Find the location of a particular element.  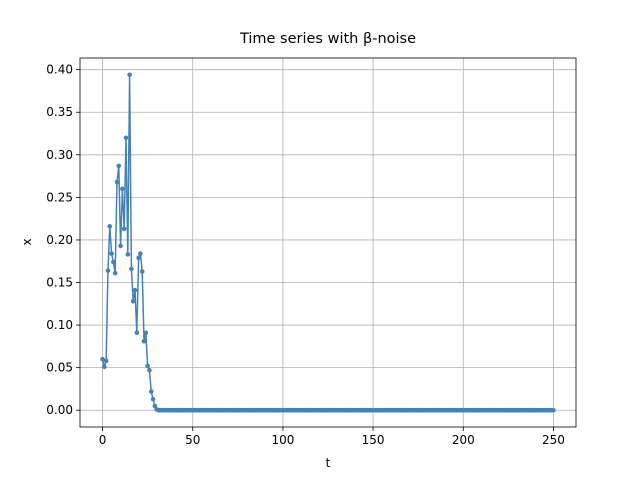

y-tick-label: 0.30 is located at coordinates (59, 155).